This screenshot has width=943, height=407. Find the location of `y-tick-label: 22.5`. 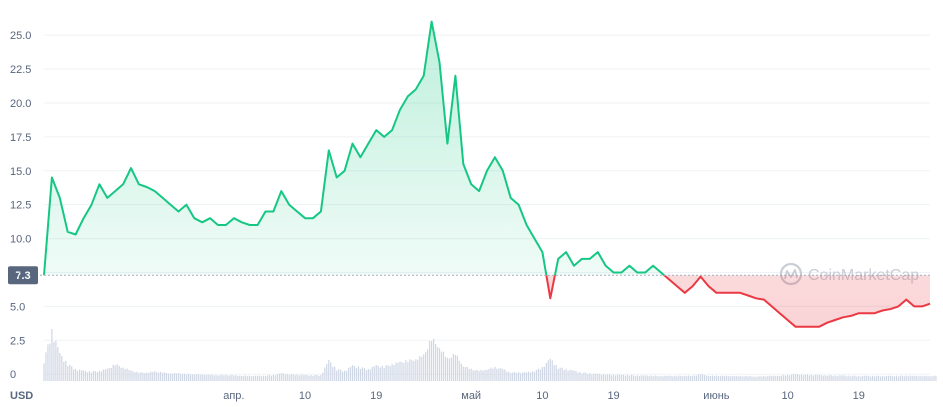

y-tick-label: 22.5 is located at coordinates (20, 70).